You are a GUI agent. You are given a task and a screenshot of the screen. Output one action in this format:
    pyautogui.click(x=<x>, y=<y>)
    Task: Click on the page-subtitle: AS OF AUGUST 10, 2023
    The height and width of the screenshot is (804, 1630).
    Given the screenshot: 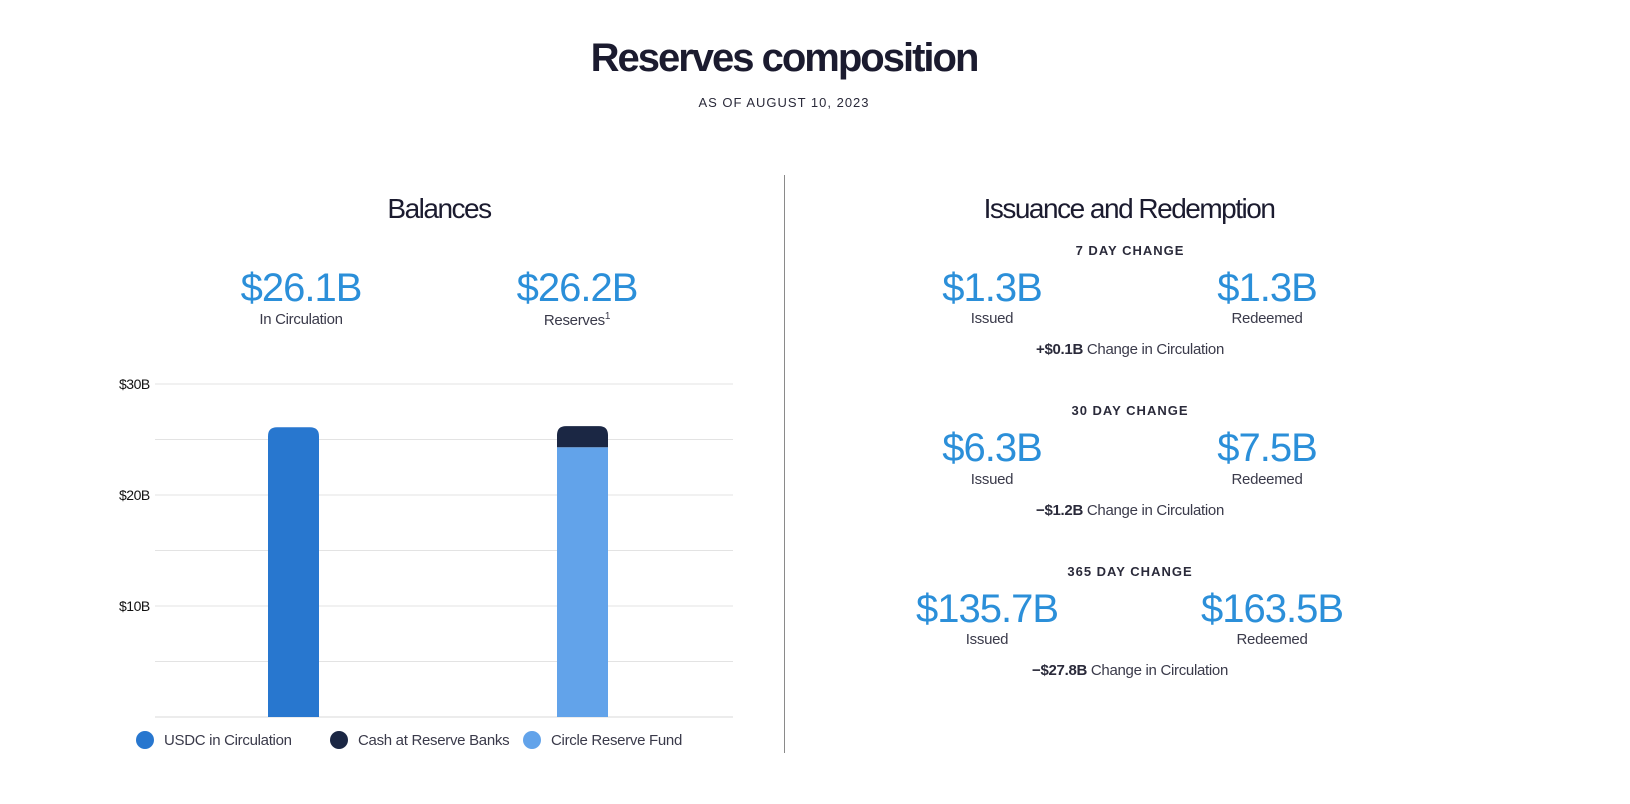 What is the action you would take?
    pyautogui.click(x=784, y=102)
    